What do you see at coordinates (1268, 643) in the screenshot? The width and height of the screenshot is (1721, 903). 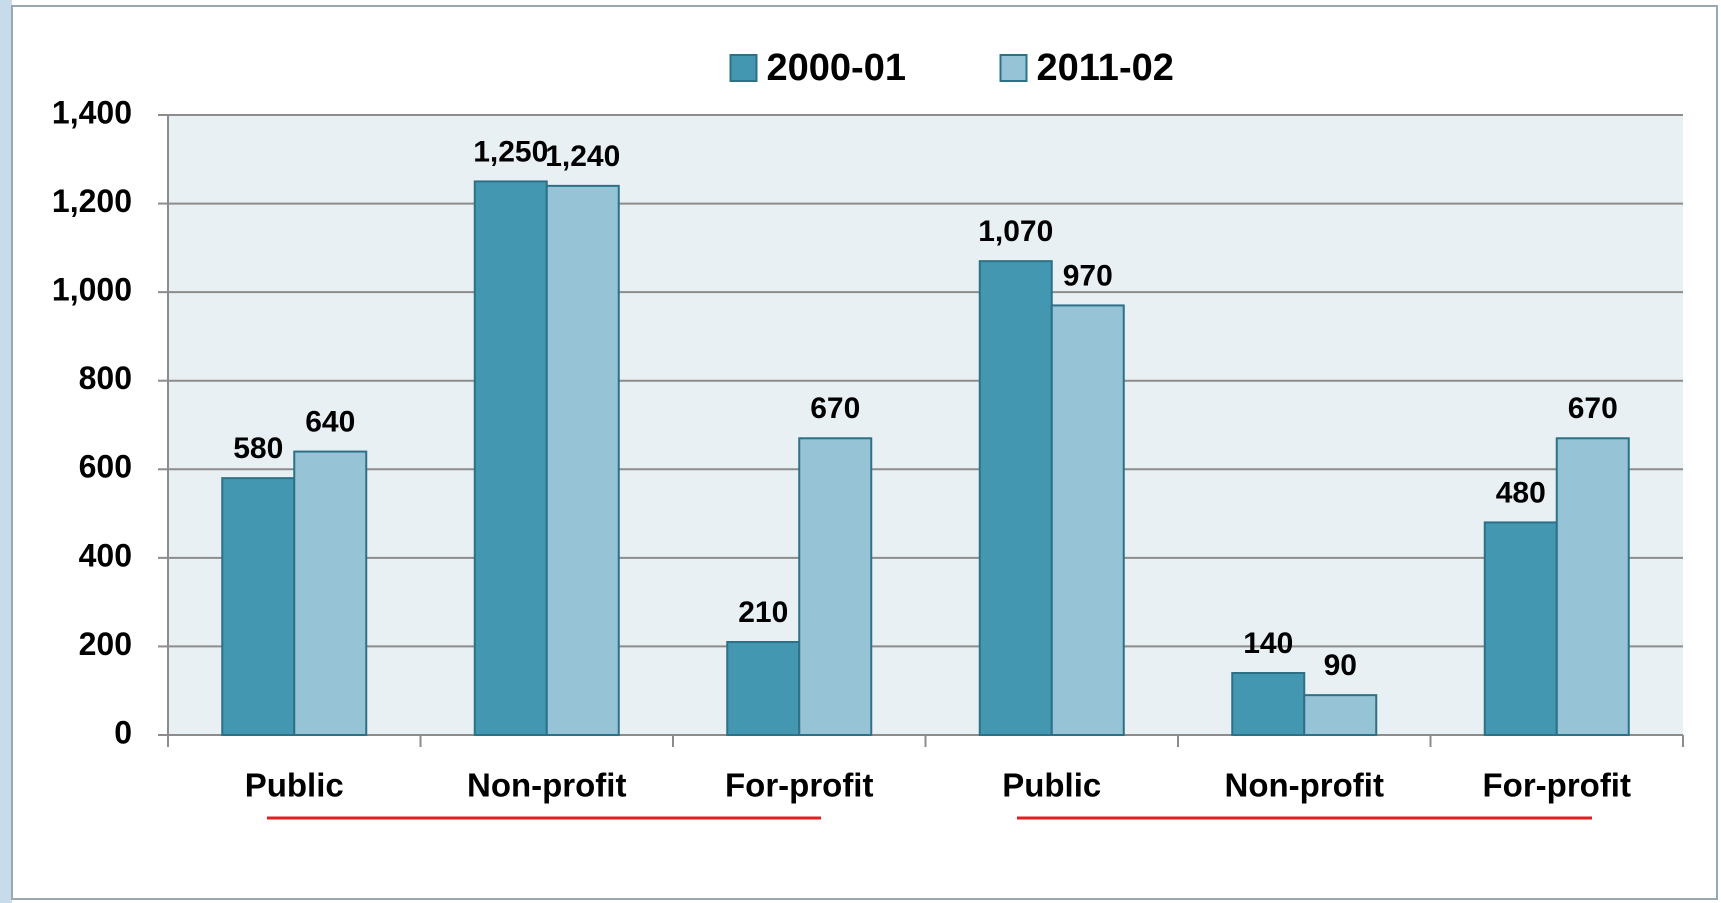 I see `value-label: 140` at bounding box center [1268, 643].